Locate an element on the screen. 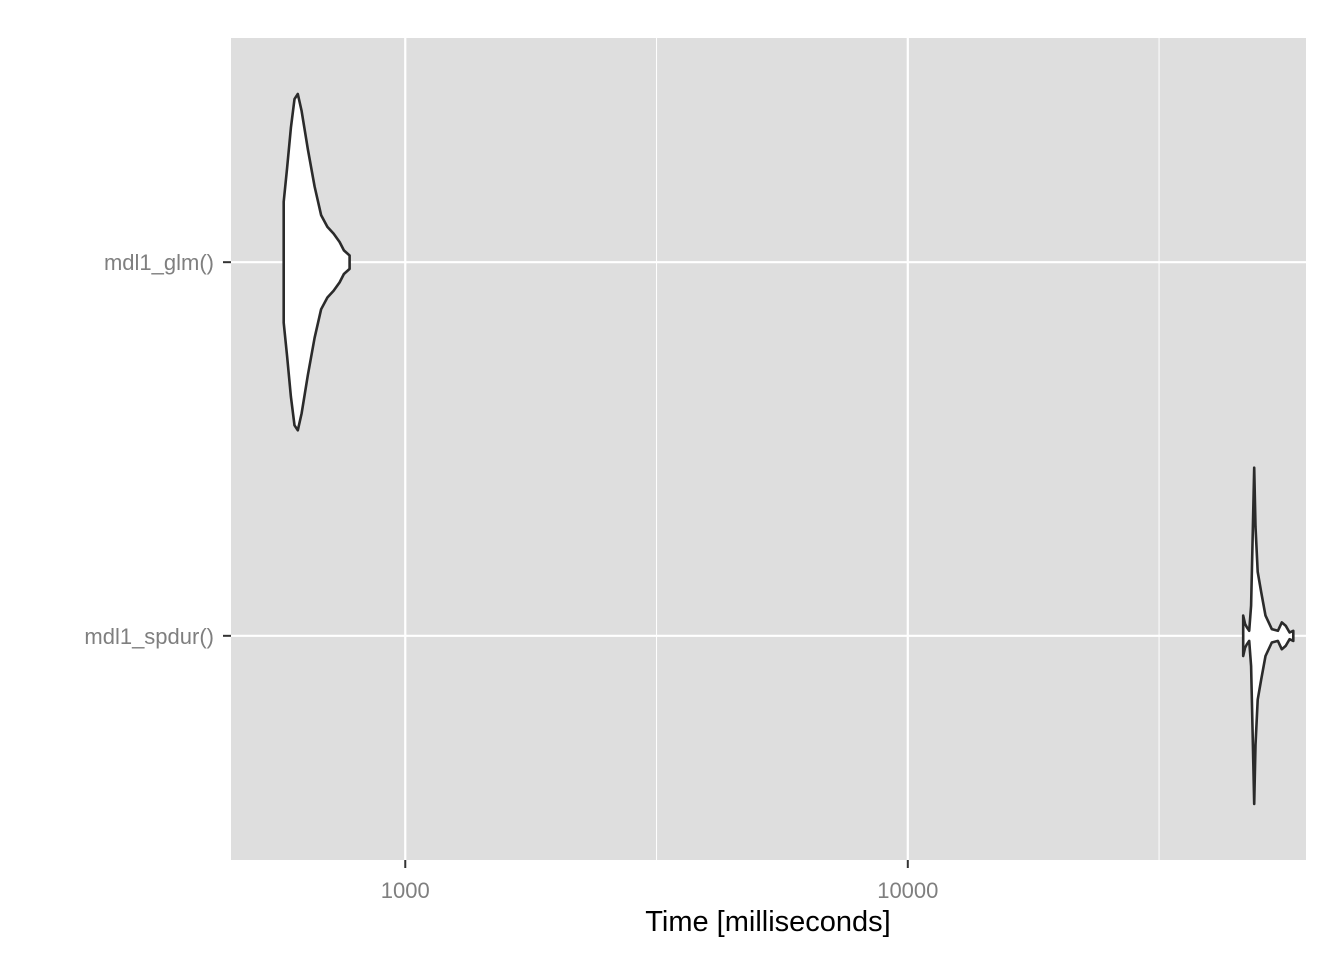  violin-mdl1-spdur is located at coordinates (1268, 636).